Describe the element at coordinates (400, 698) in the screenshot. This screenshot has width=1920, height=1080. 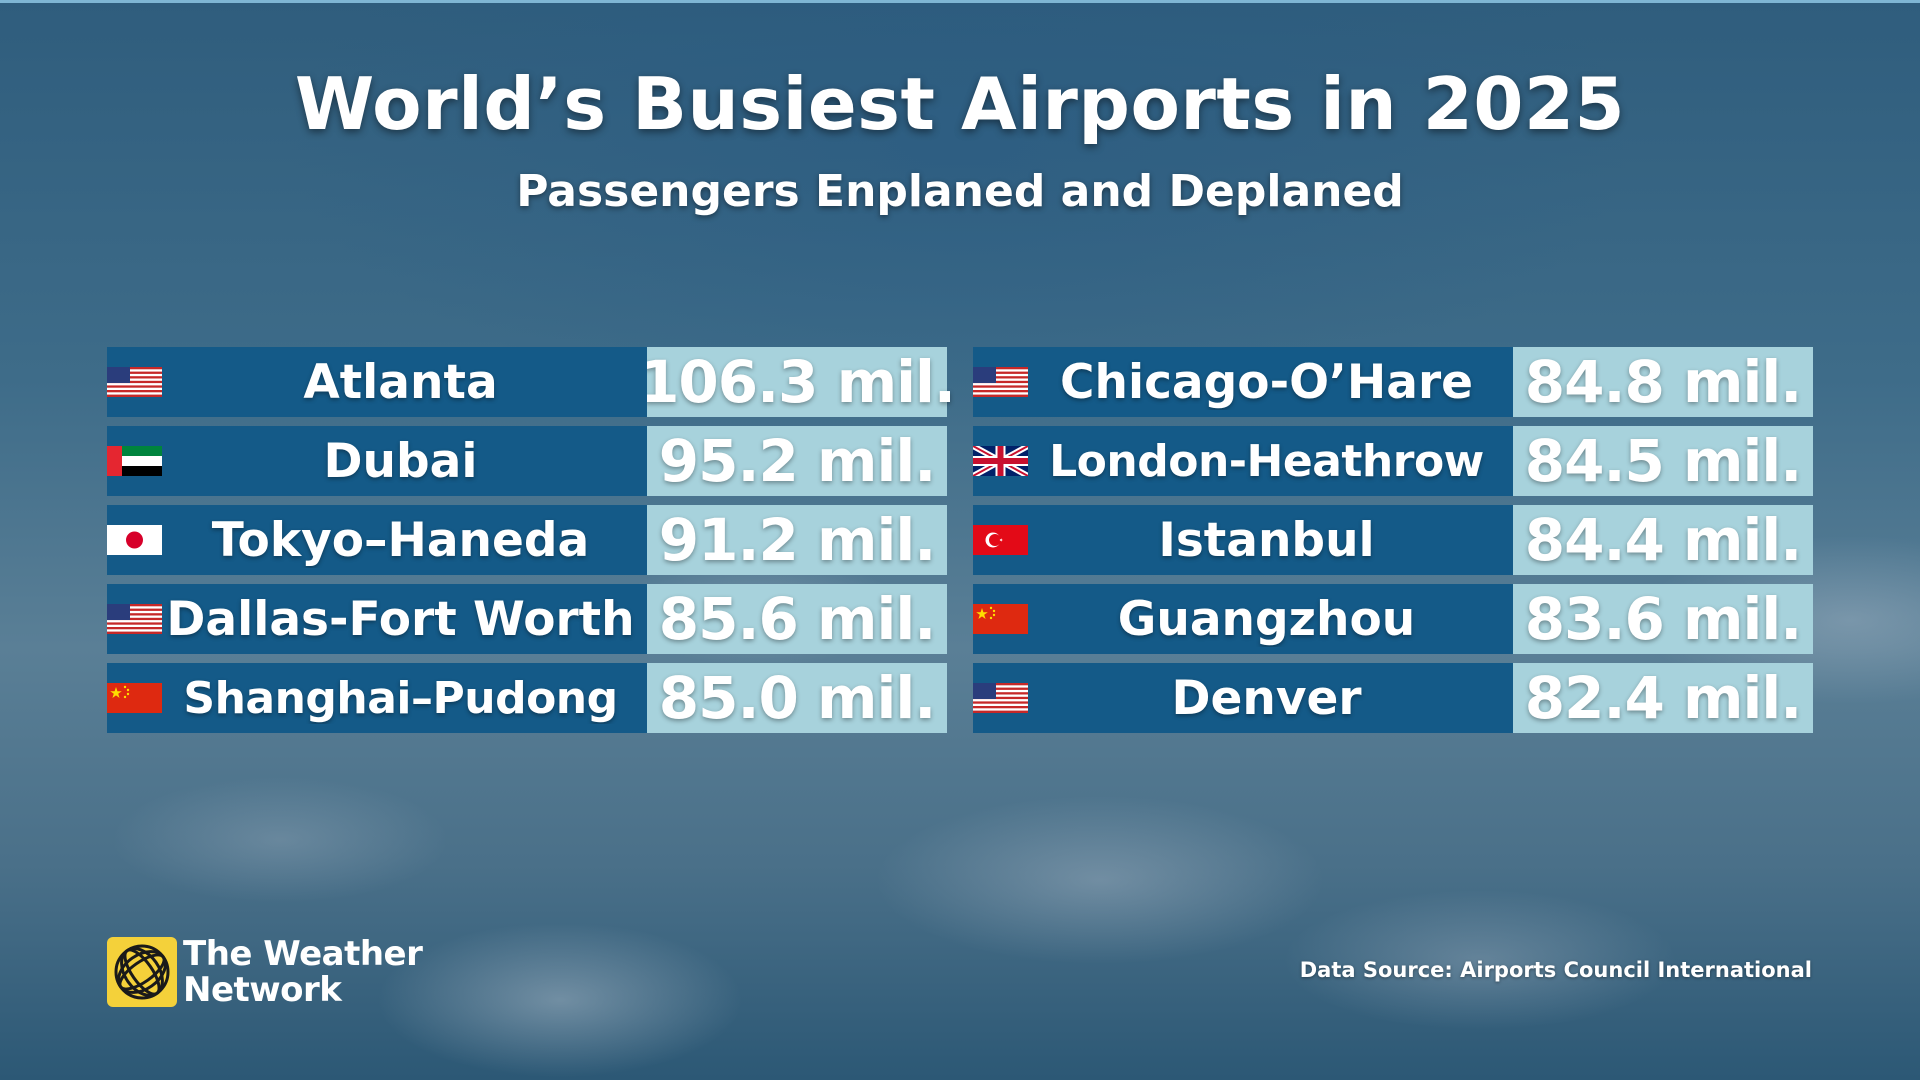
I see `city-name: Shanghai–Pudong` at that location.